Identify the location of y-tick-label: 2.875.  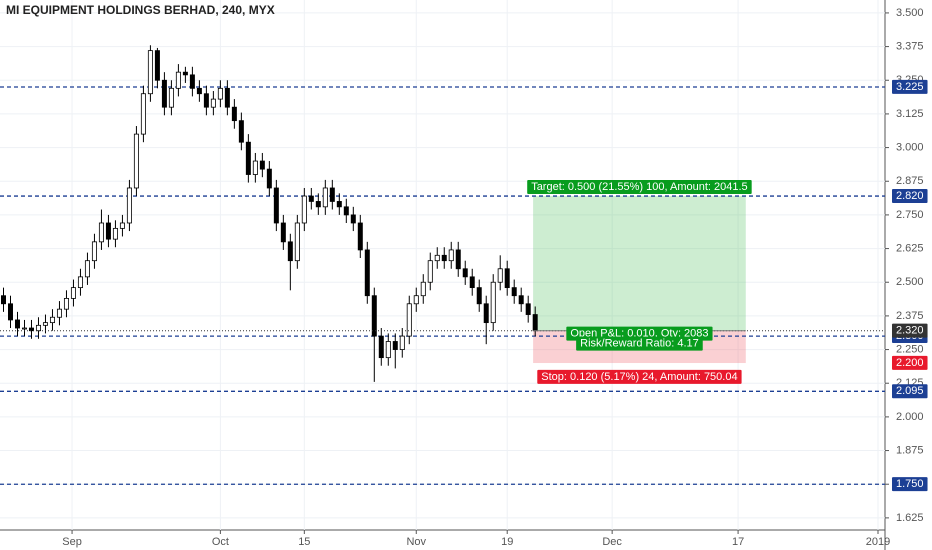
(910, 181).